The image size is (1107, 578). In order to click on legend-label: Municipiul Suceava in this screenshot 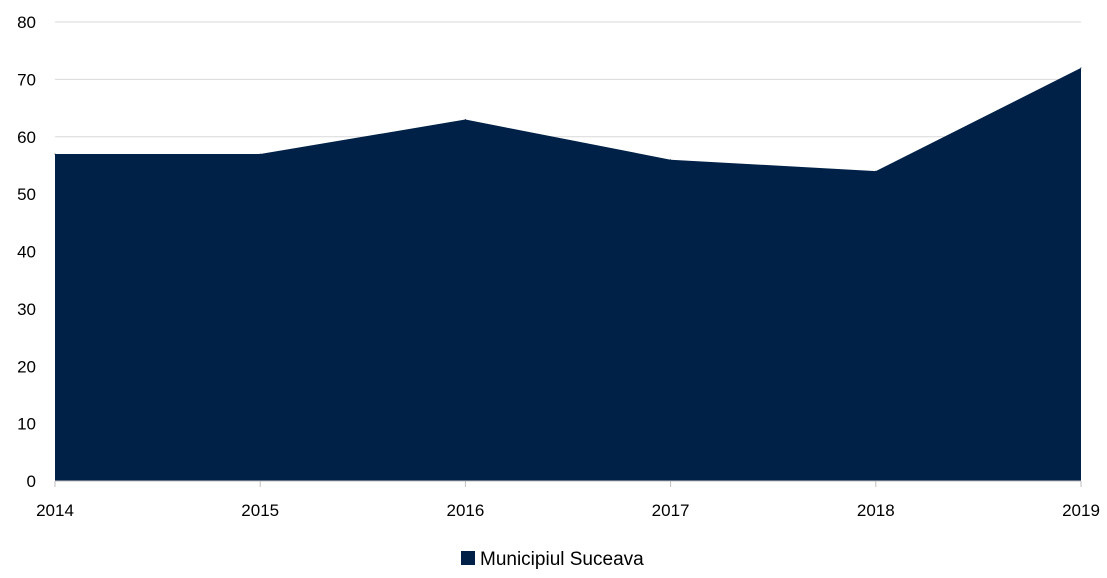, I will do `click(562, 559)`.